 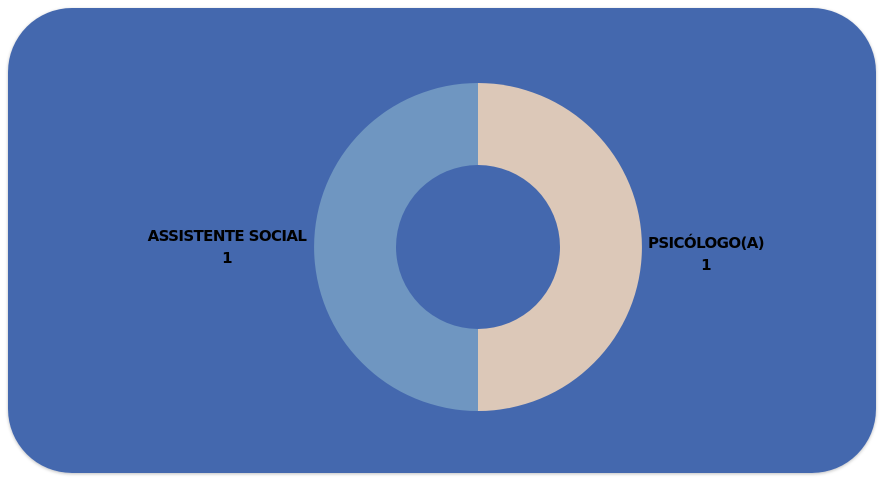 What do you see at coordinates (478, 247) in the screenshot?
I see `donut-hole` at bounding box center [478, 247].